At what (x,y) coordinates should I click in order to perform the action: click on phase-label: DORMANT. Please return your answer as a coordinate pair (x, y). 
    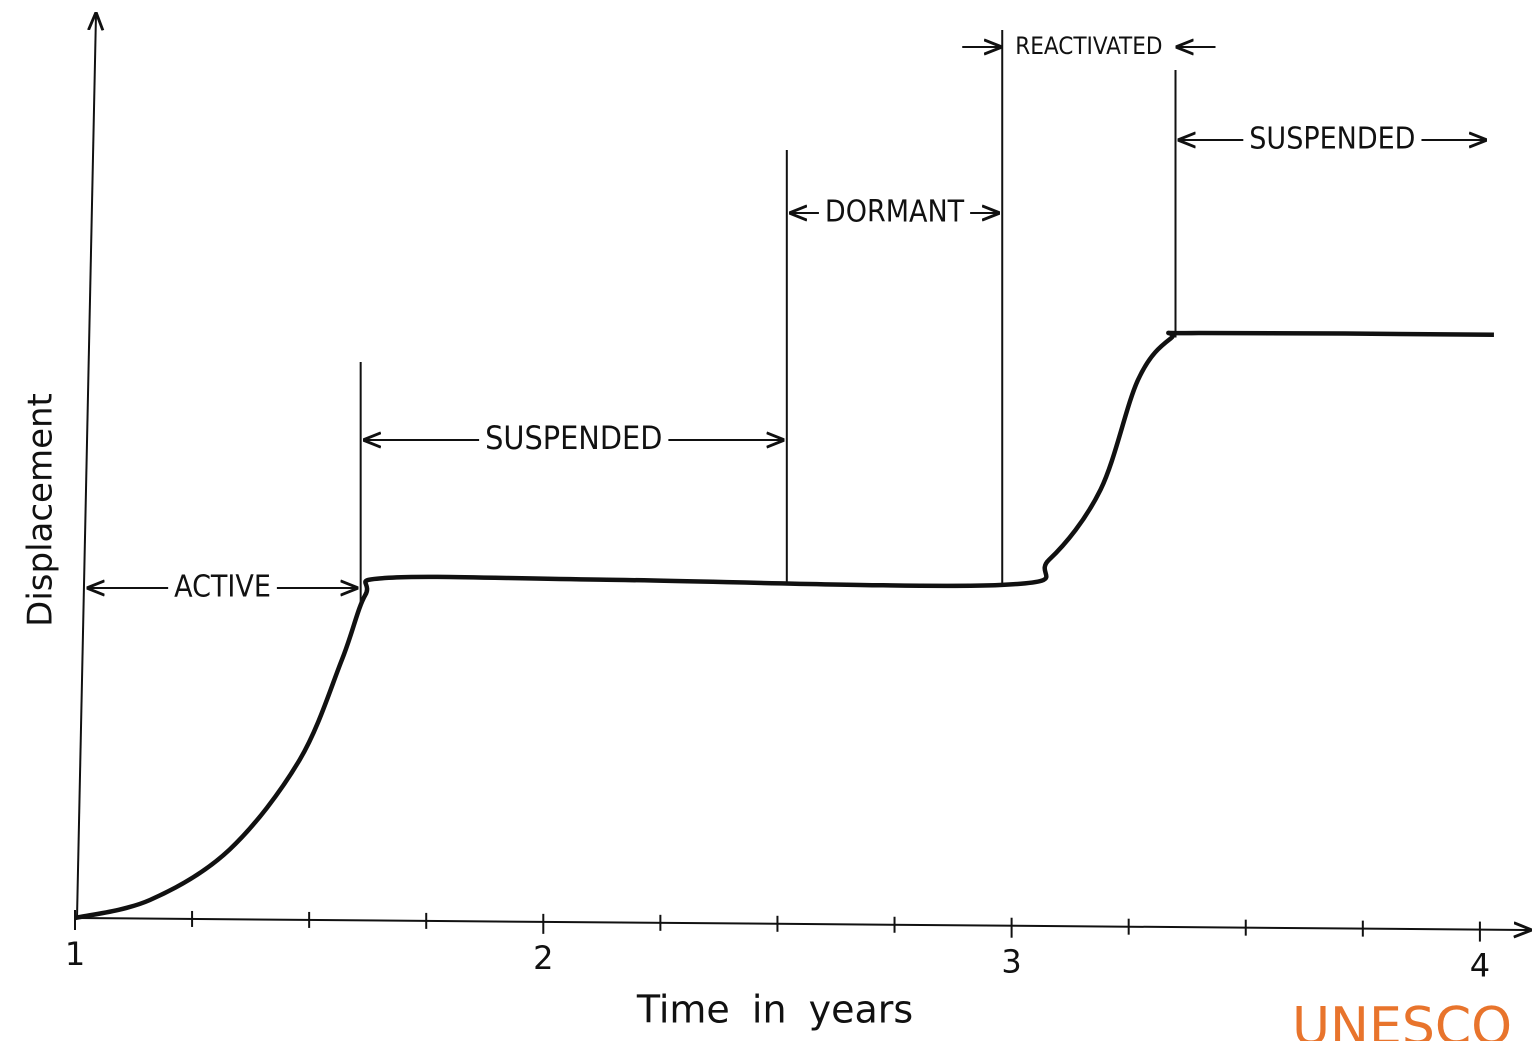
    Looking at the image, I should click on (895, 212).